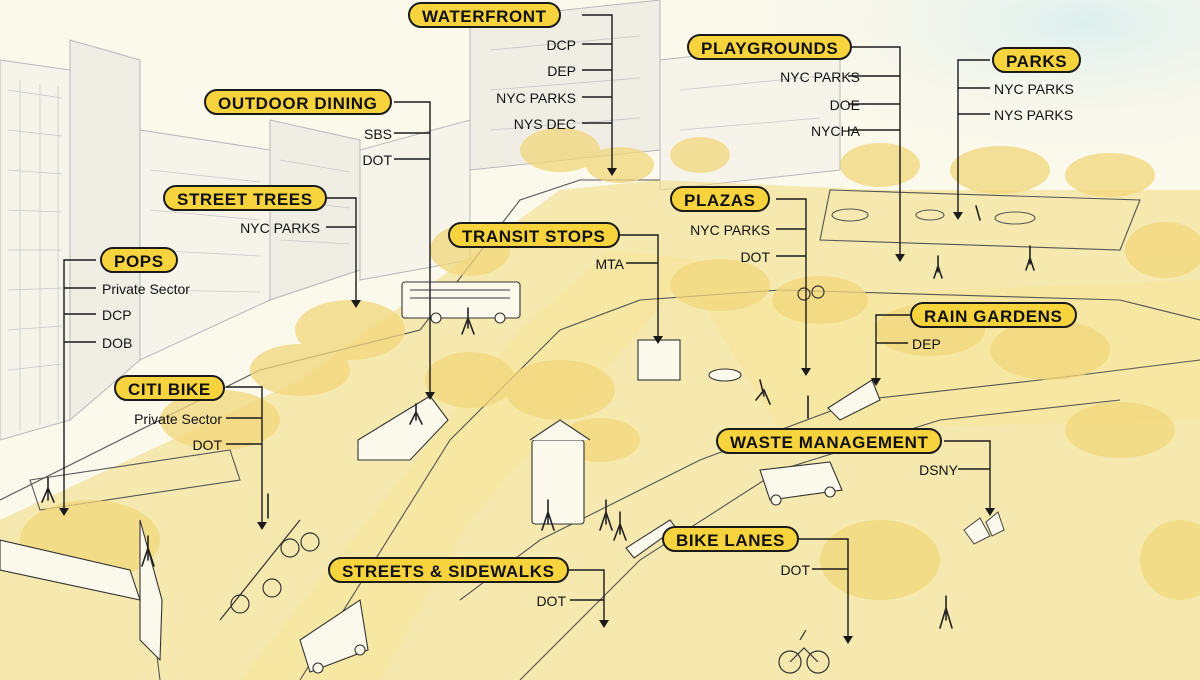  I want to click on label-pops: POPS, so click(139, 260).